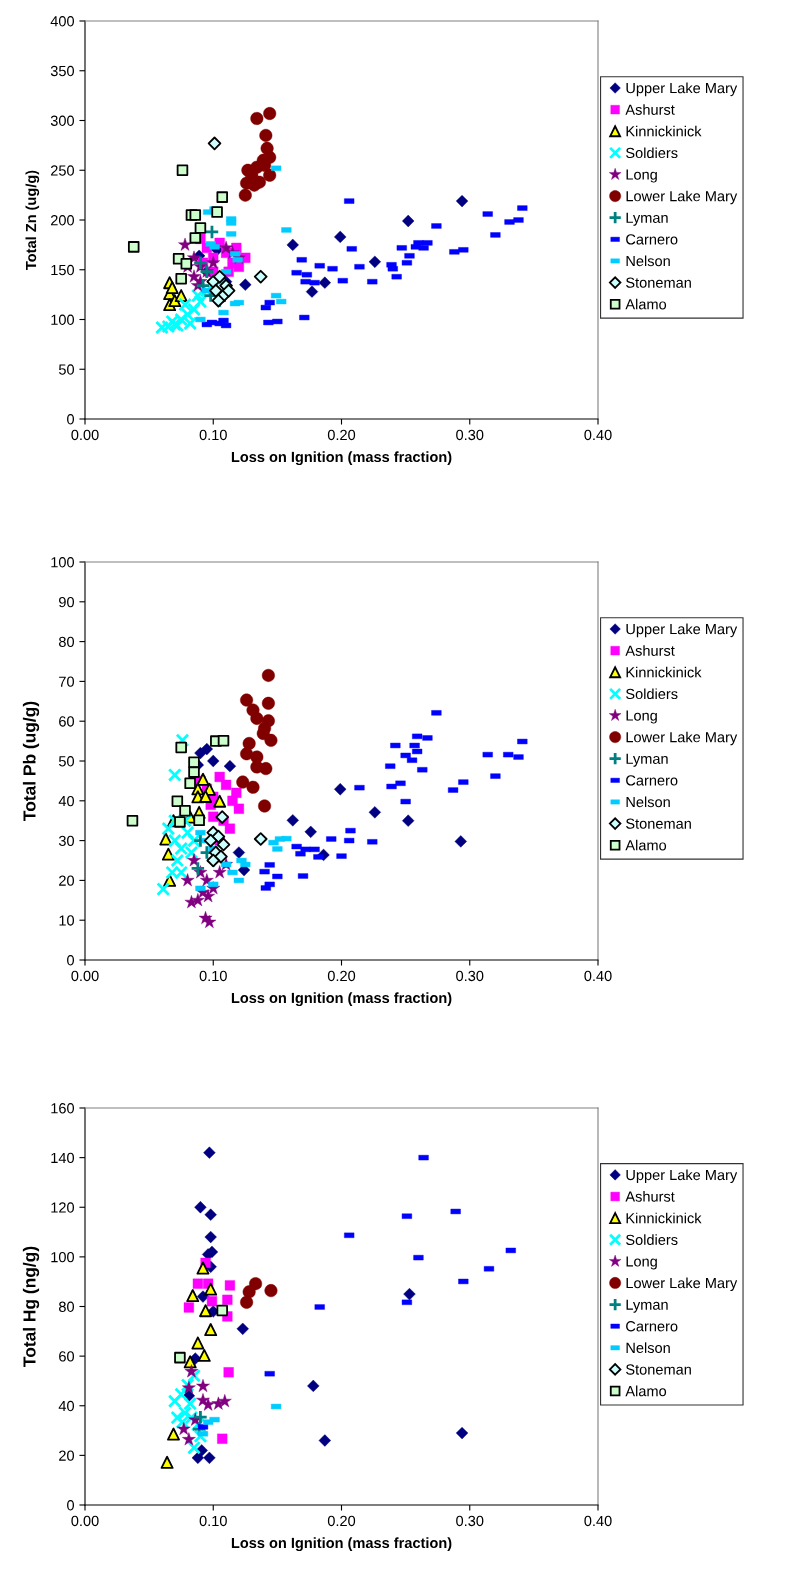 The height and width of the screenshot is (1576, 797). I want to click on y-tick-label: 30, so click(66, 841).